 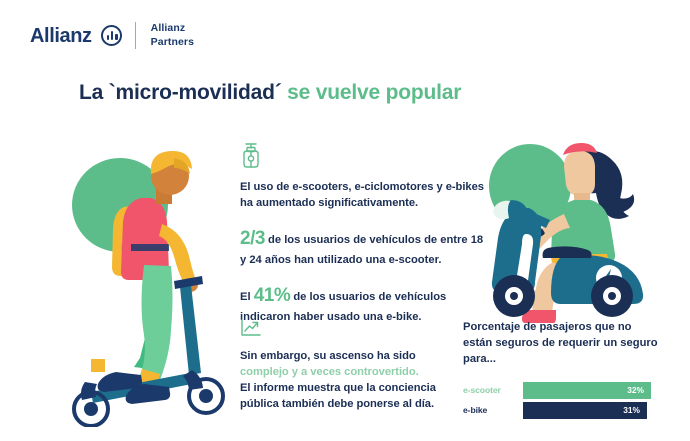 I want to click on bar-track-e-bike: 31%, so click(x=593, y=410).